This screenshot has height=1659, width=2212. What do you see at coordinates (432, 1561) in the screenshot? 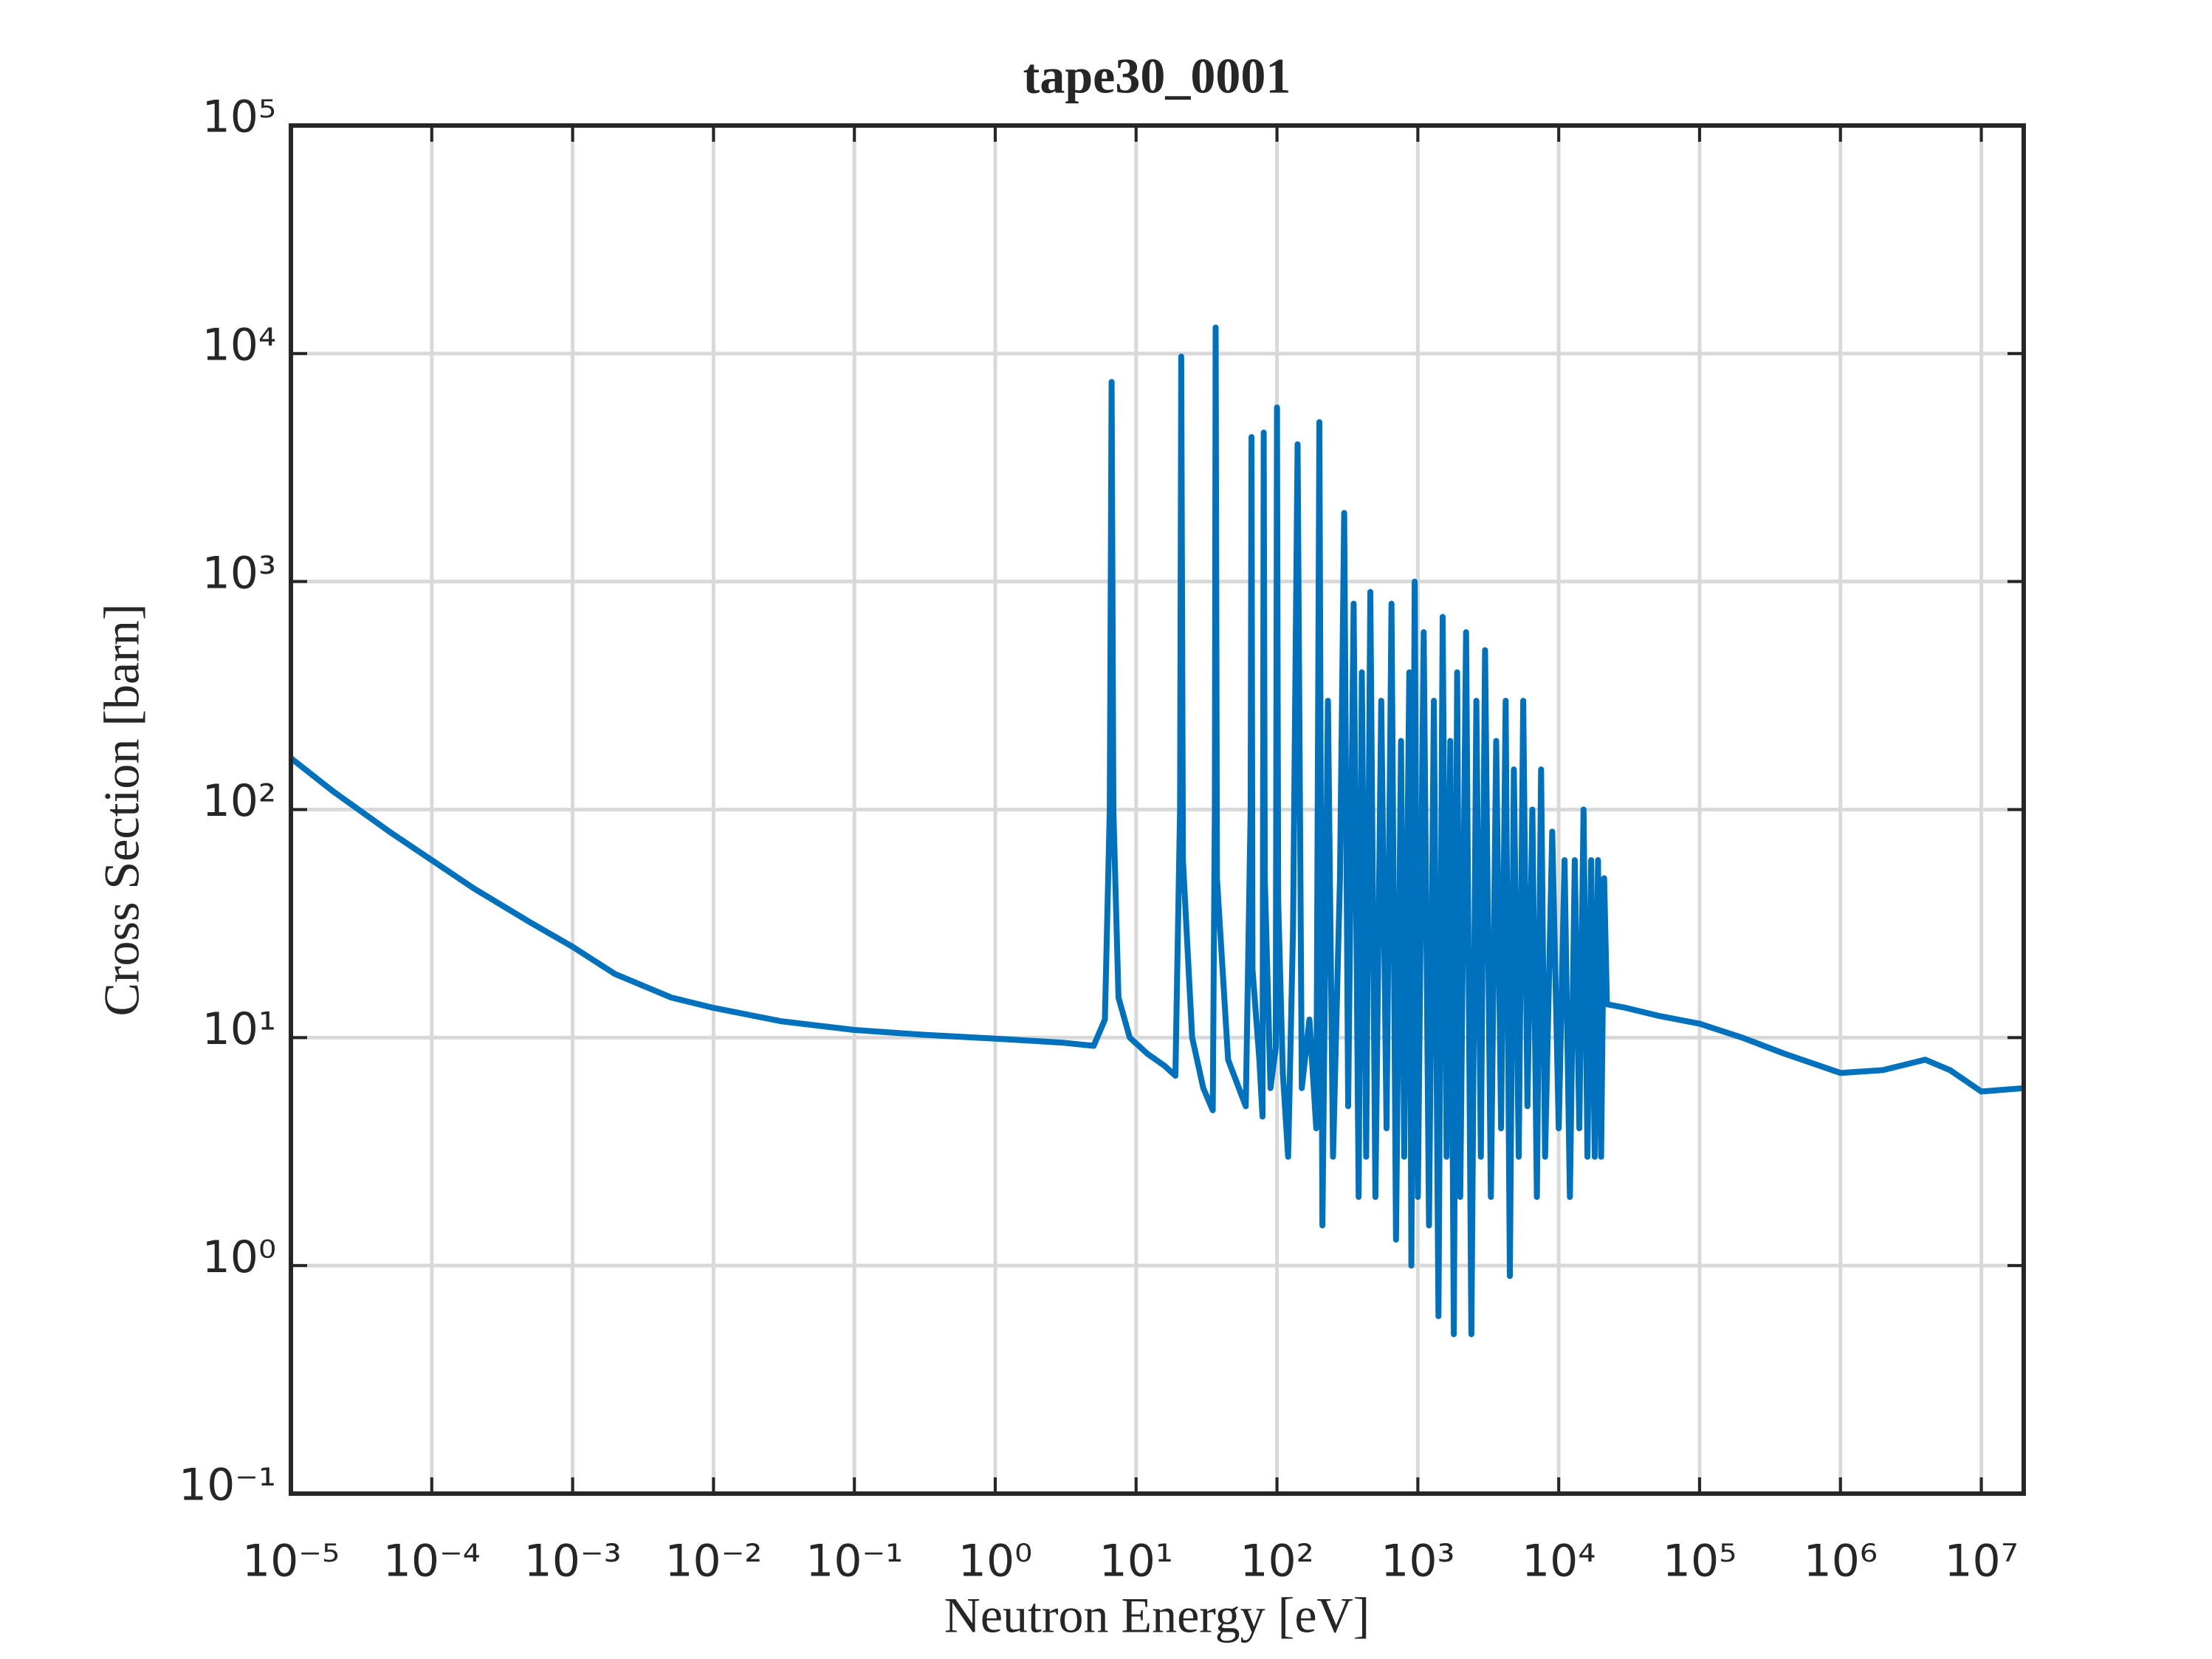
I see `x-tick-label: 10⁻⁴` at bounding box center [432, 1561].